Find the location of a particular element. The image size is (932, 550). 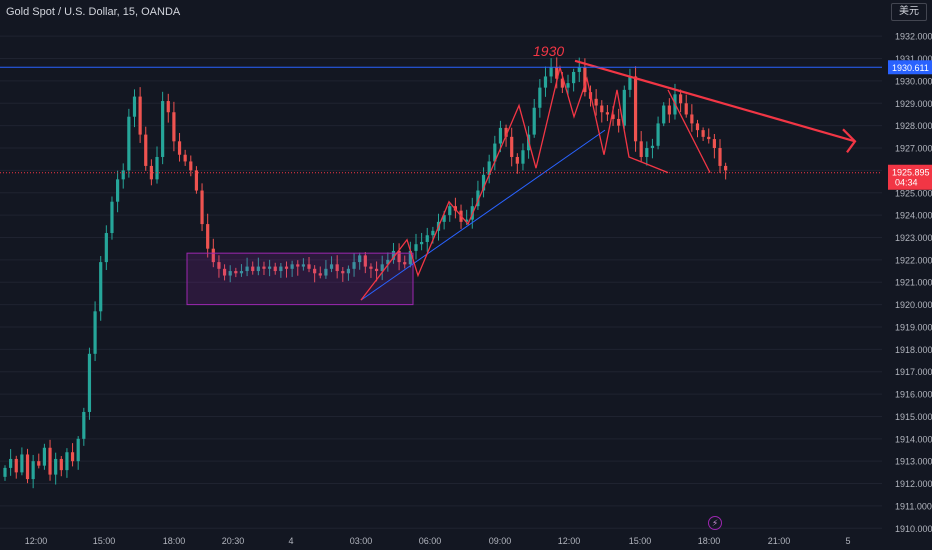

y-tick-label: 1932.000 is located at coordinates (913, 37).